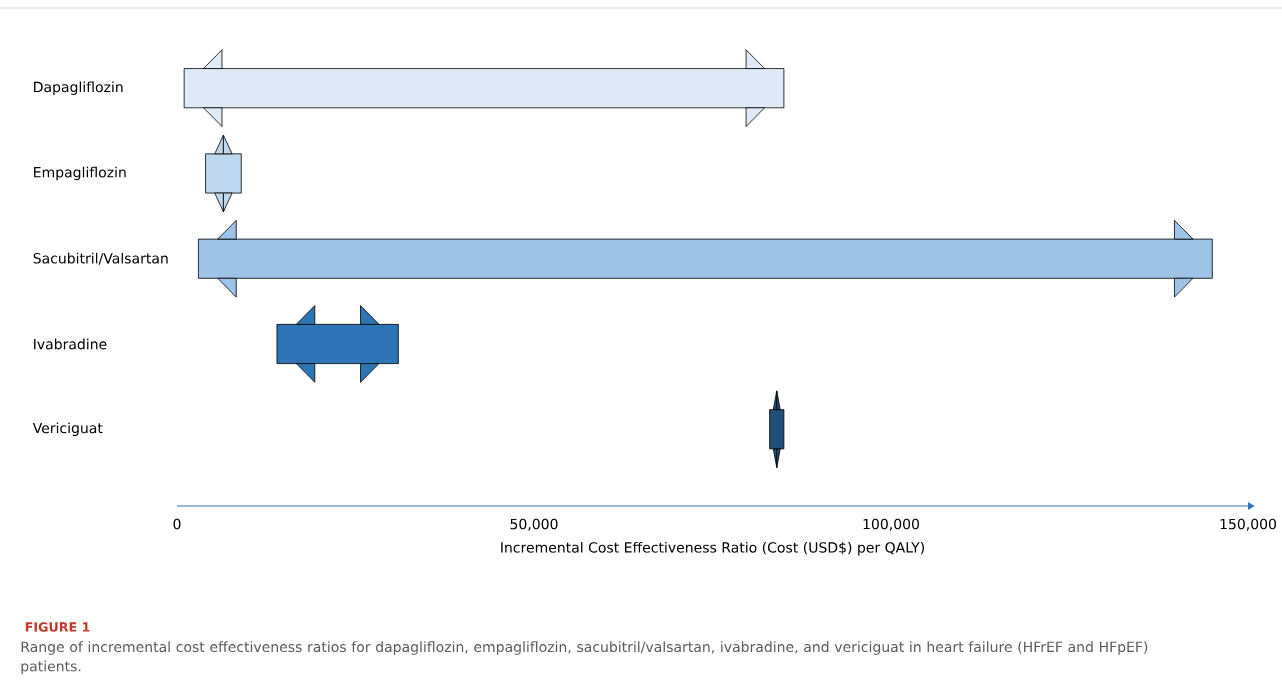 The height and width of the screenshot is (686, 1282). What do you see at coordinates (57, 627) in the screenshot?
I see `text: FIGURE 1` at bounding box center [57, 627].